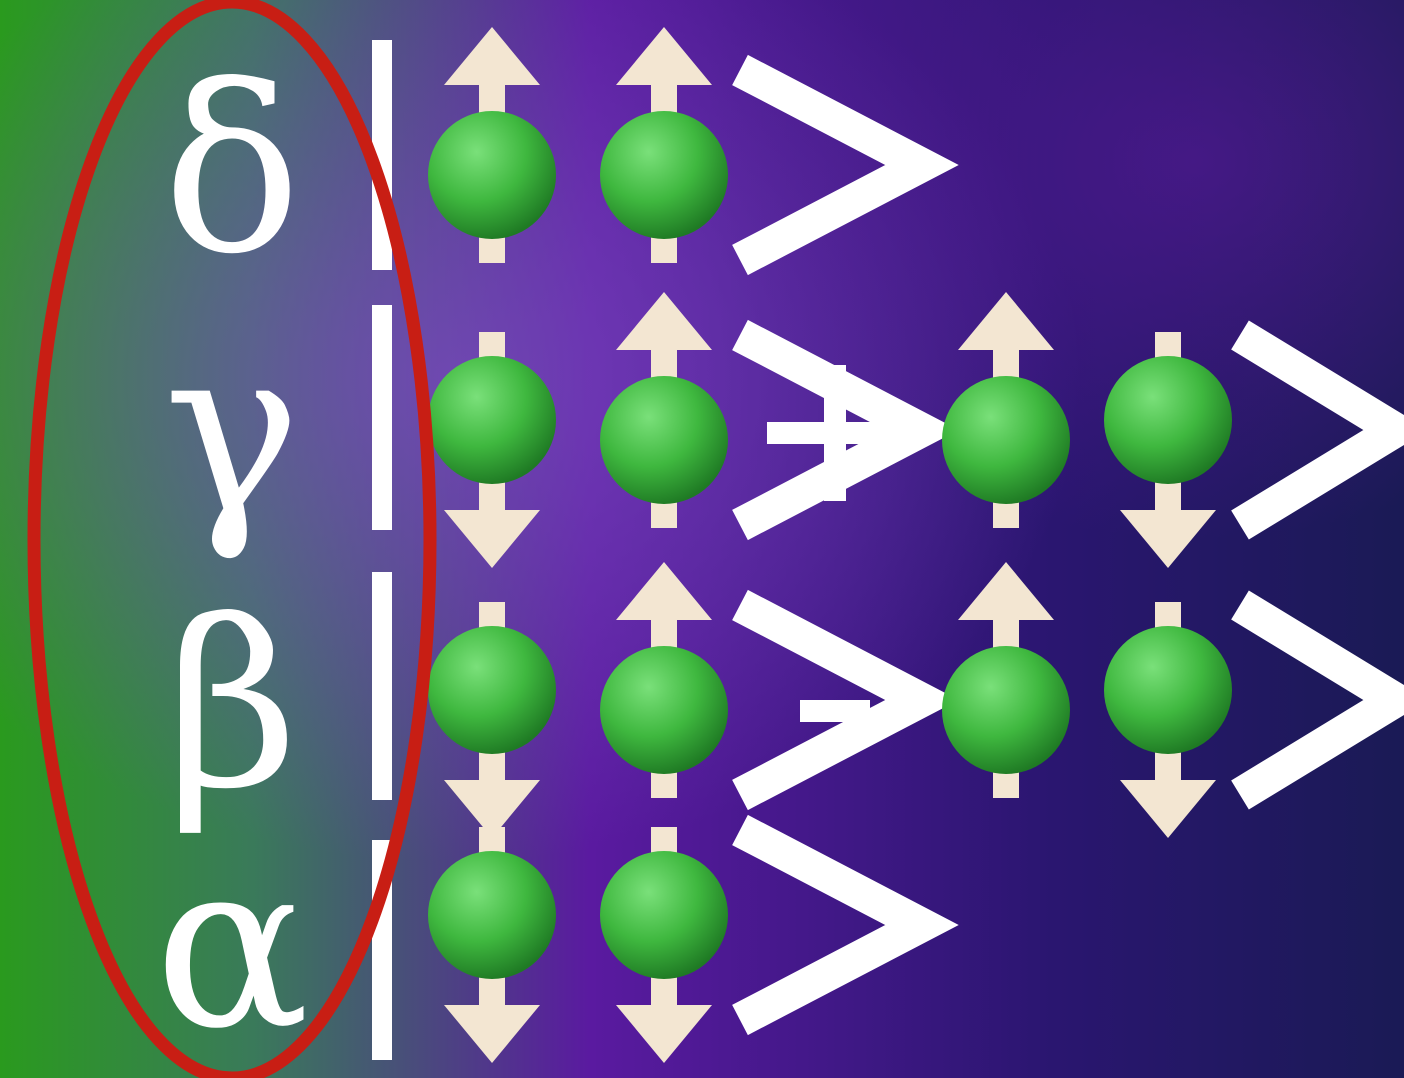 This screenshot has width=1404, height=1078. Describe the element at coordinates (231, 431) in the screenshot. I see `state-label: γ` at that location.